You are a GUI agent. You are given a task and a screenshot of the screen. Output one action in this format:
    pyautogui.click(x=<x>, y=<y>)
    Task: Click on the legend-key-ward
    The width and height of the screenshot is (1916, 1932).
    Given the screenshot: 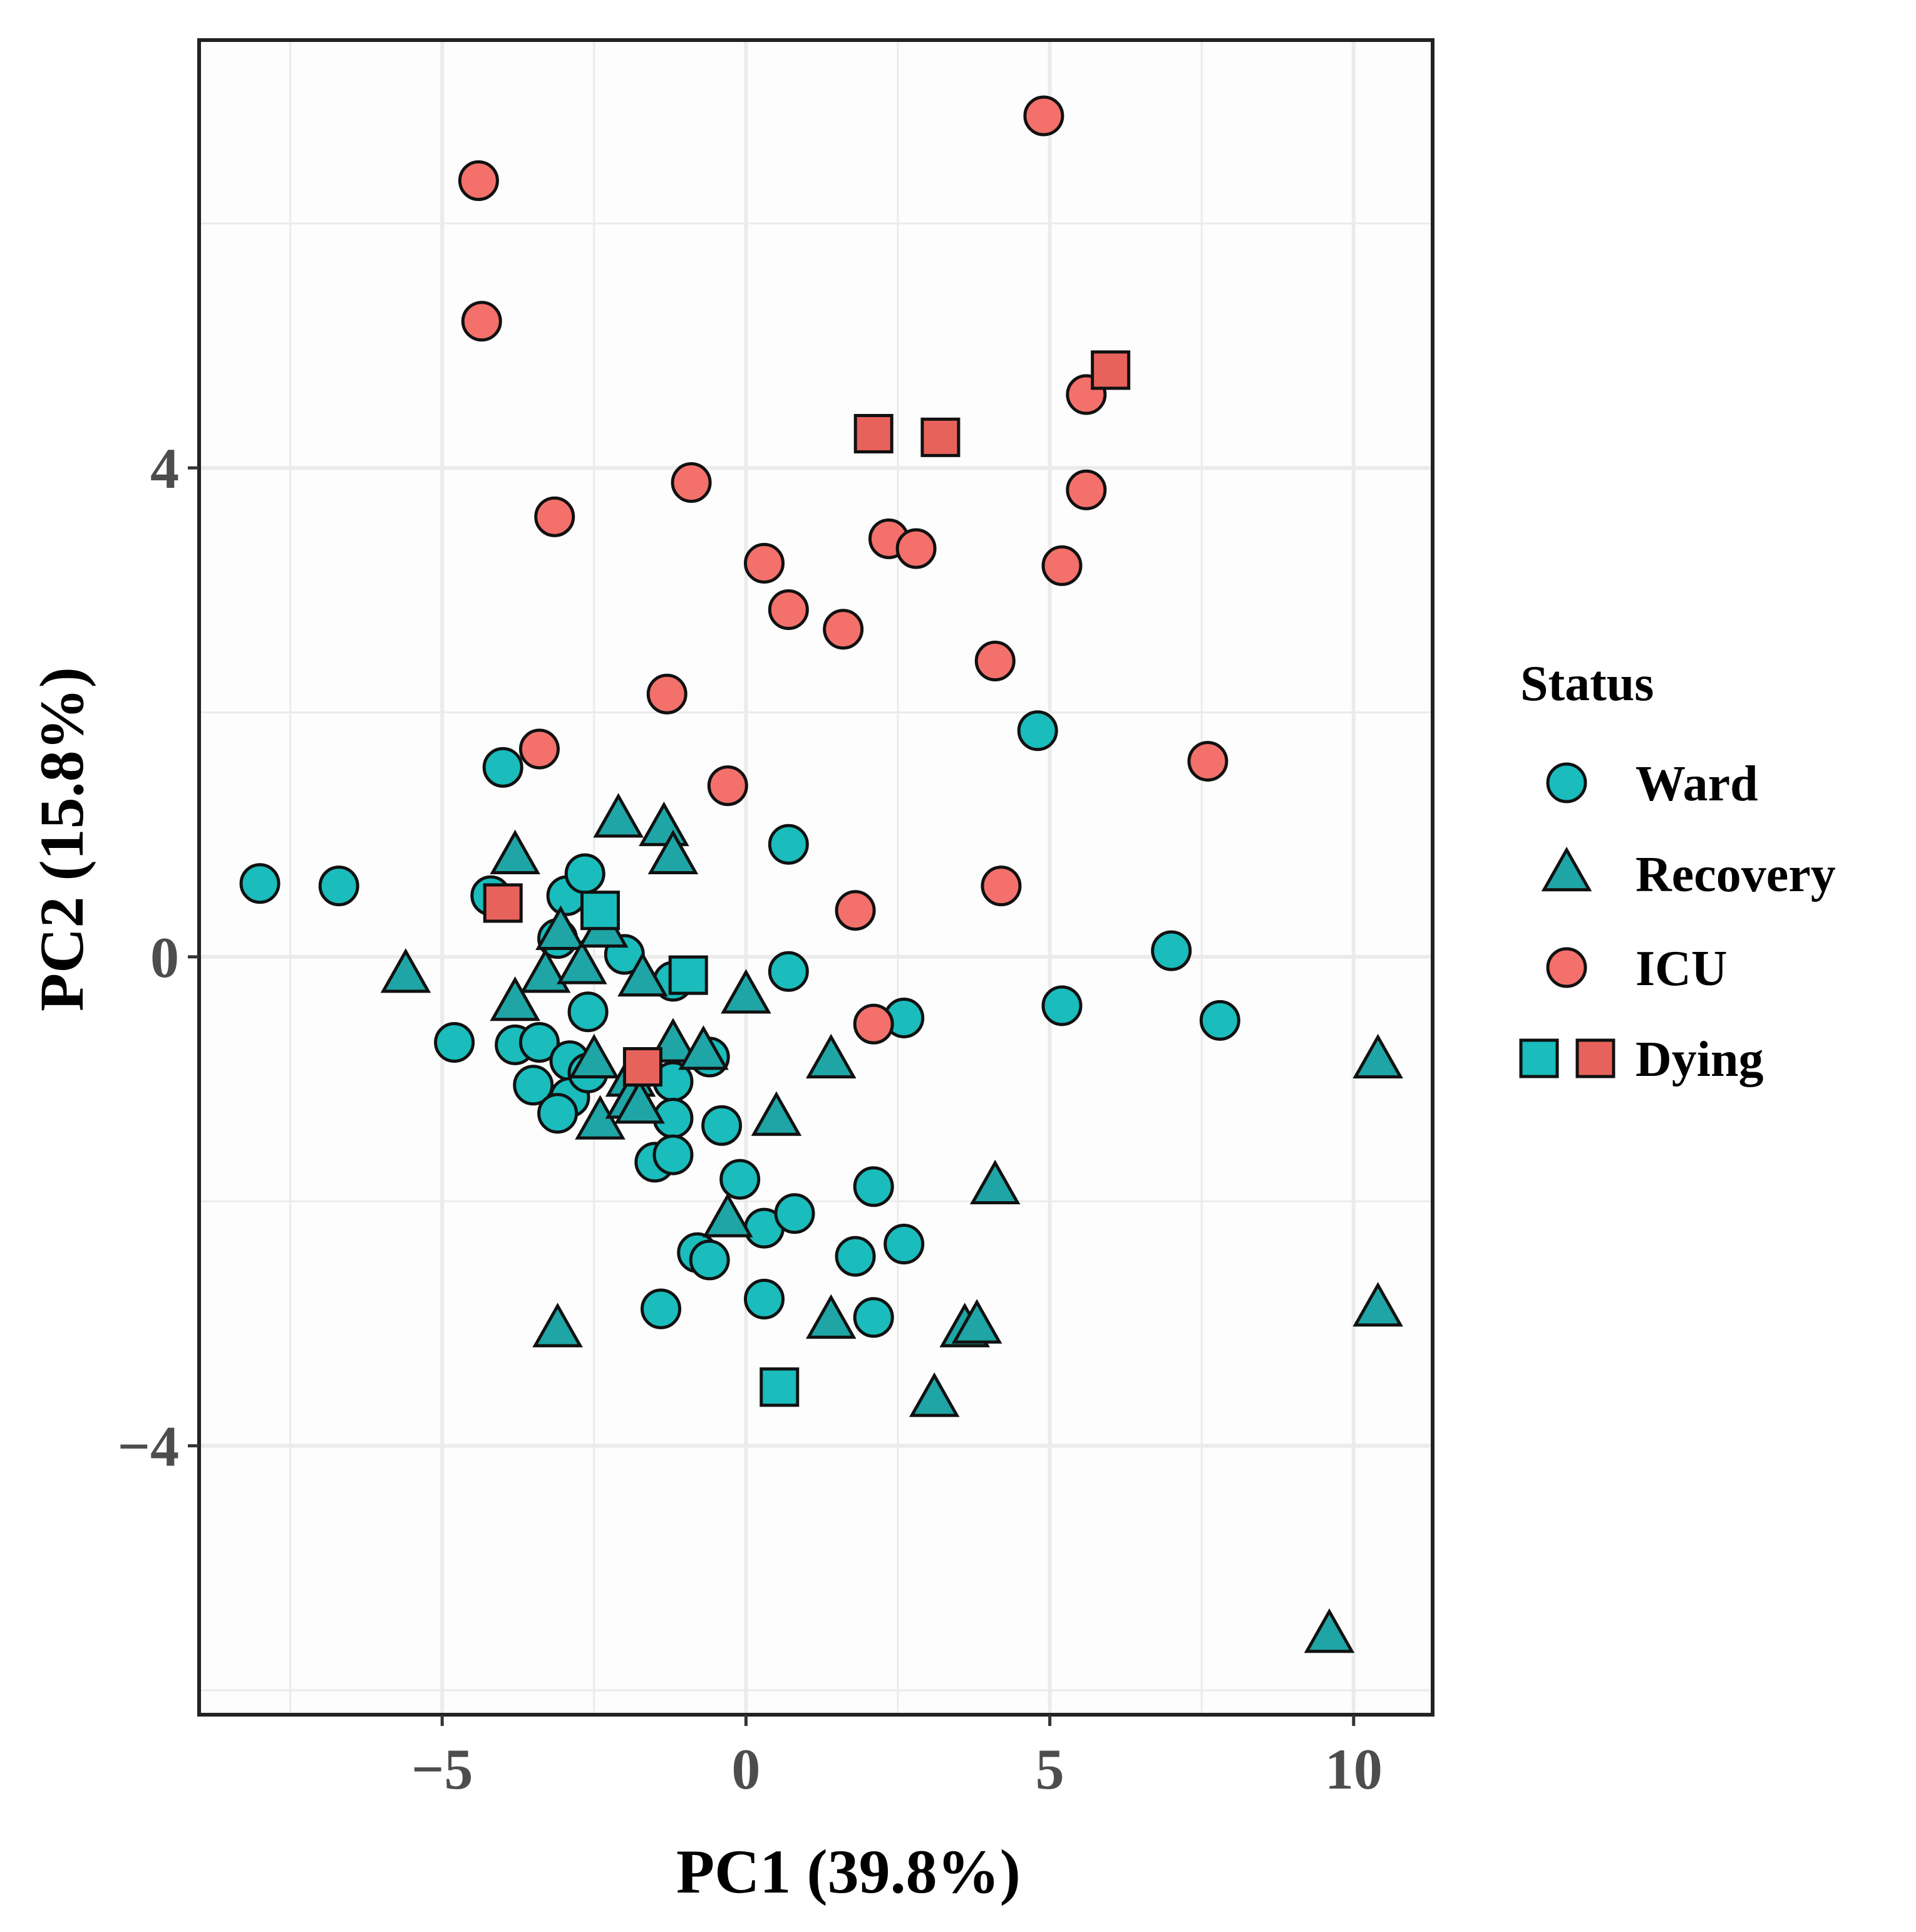 What is the action you would take?
    pyautogui.click(x=1566, y=783)
    